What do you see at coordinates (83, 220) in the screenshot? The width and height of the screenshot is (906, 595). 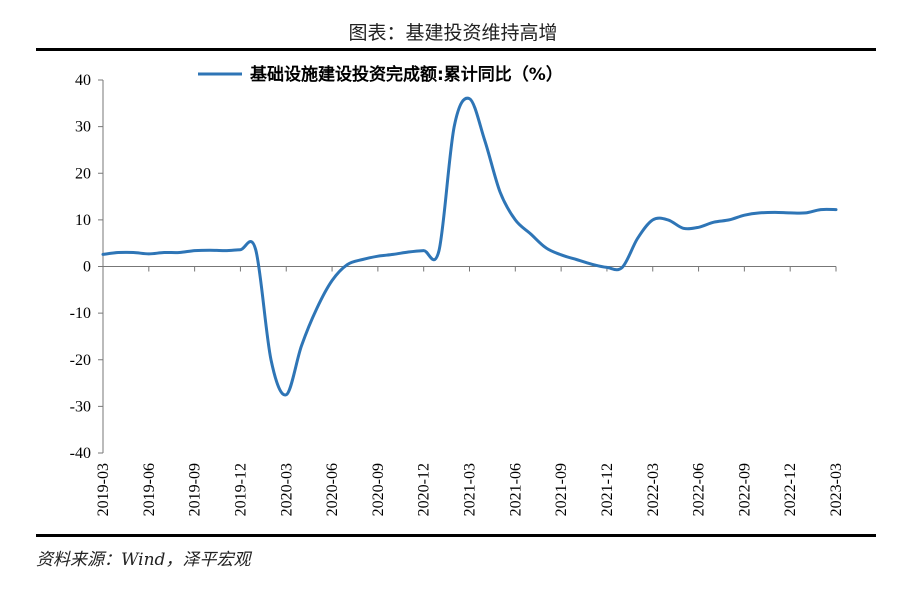 I see `y-tick-label: 10` at bounding box center [83, 220].